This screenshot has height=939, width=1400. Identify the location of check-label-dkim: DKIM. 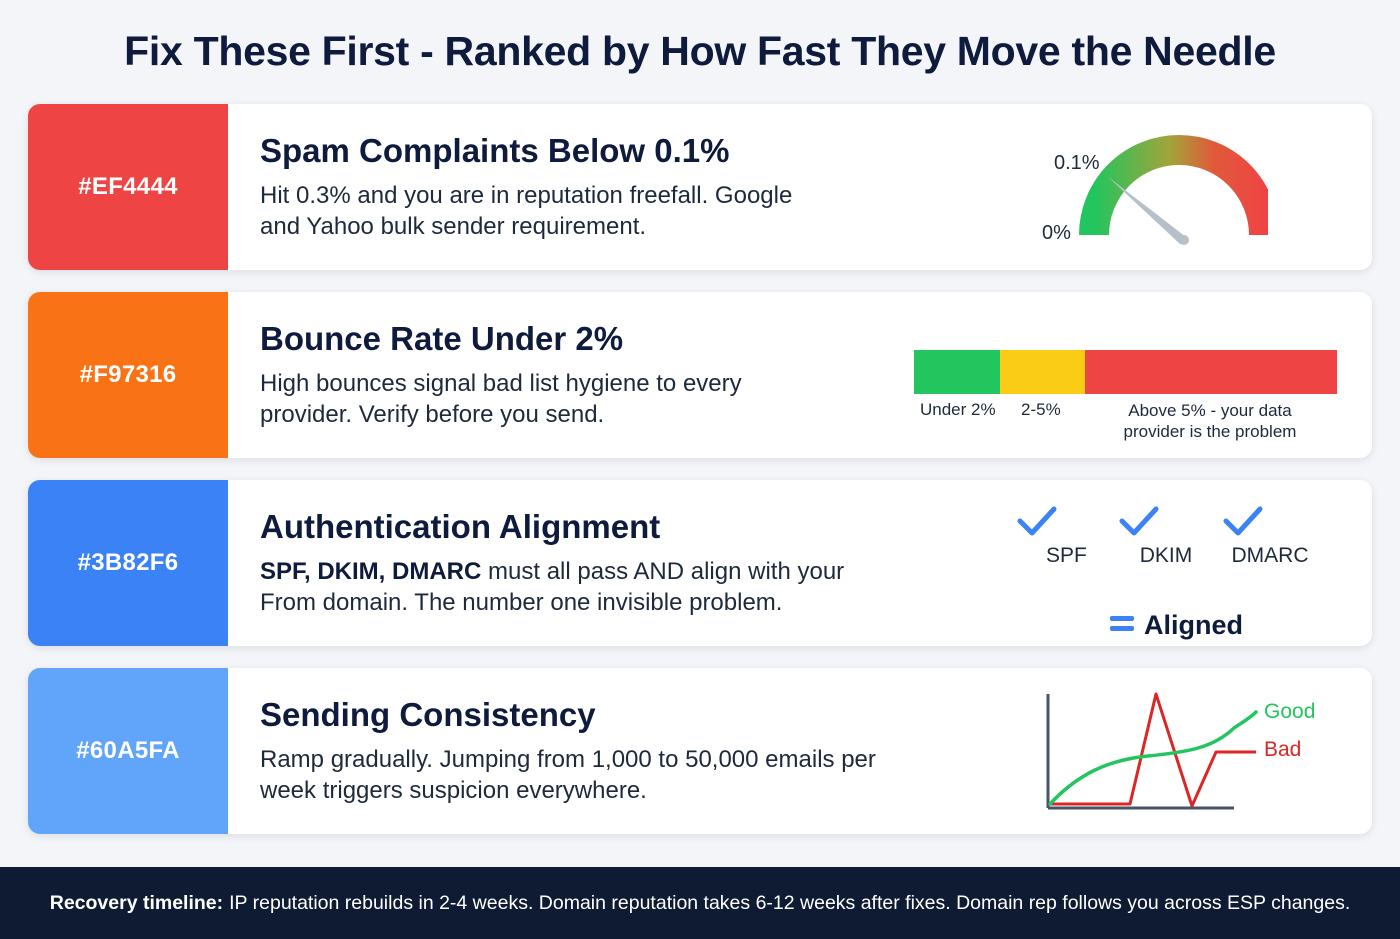
(1166, 555).